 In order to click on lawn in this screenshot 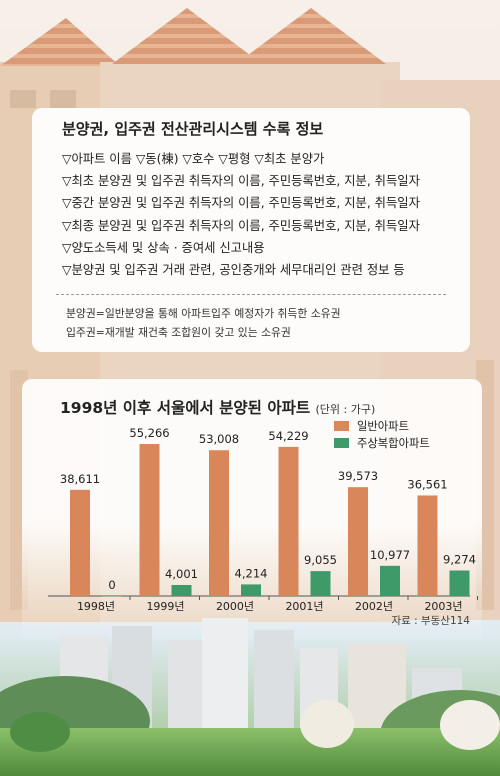, I will do `click(250, 752)`.